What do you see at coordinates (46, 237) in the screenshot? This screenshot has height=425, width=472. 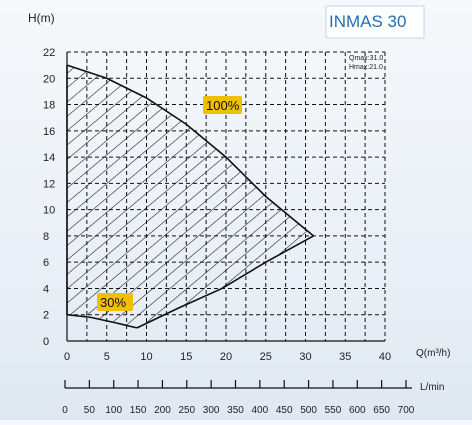 I see `y-tick-label: 8` at bounding box center [46, 237].